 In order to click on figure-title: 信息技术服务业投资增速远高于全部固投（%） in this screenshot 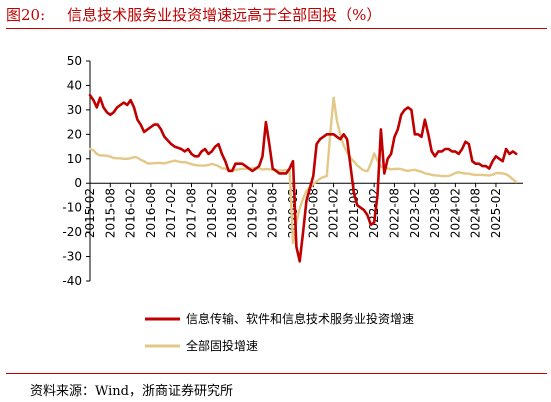, I will do `click(224, 15)`.